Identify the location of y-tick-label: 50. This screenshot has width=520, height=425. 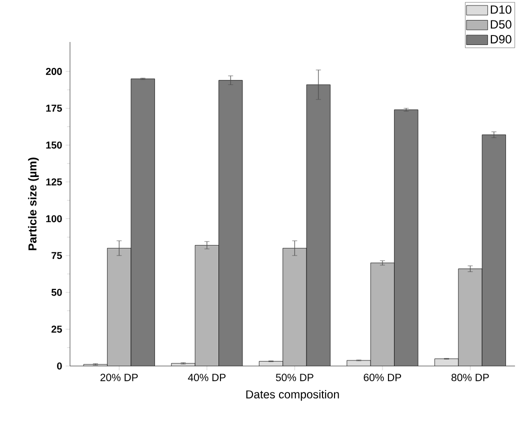
(56, 292).